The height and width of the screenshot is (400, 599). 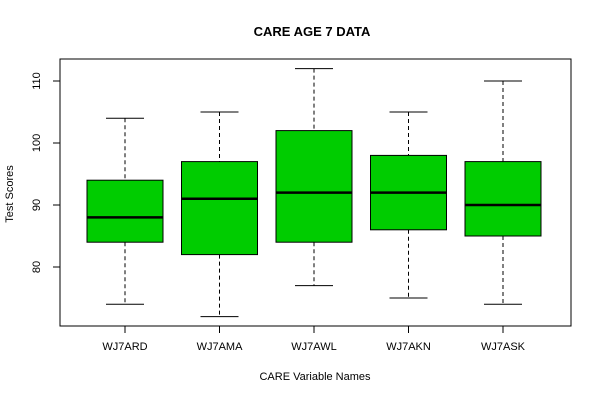 What do you see at coordinates (37, 81) in the screenshot?
I see `y-tick-label: 110` at bounding box center [37, 81].